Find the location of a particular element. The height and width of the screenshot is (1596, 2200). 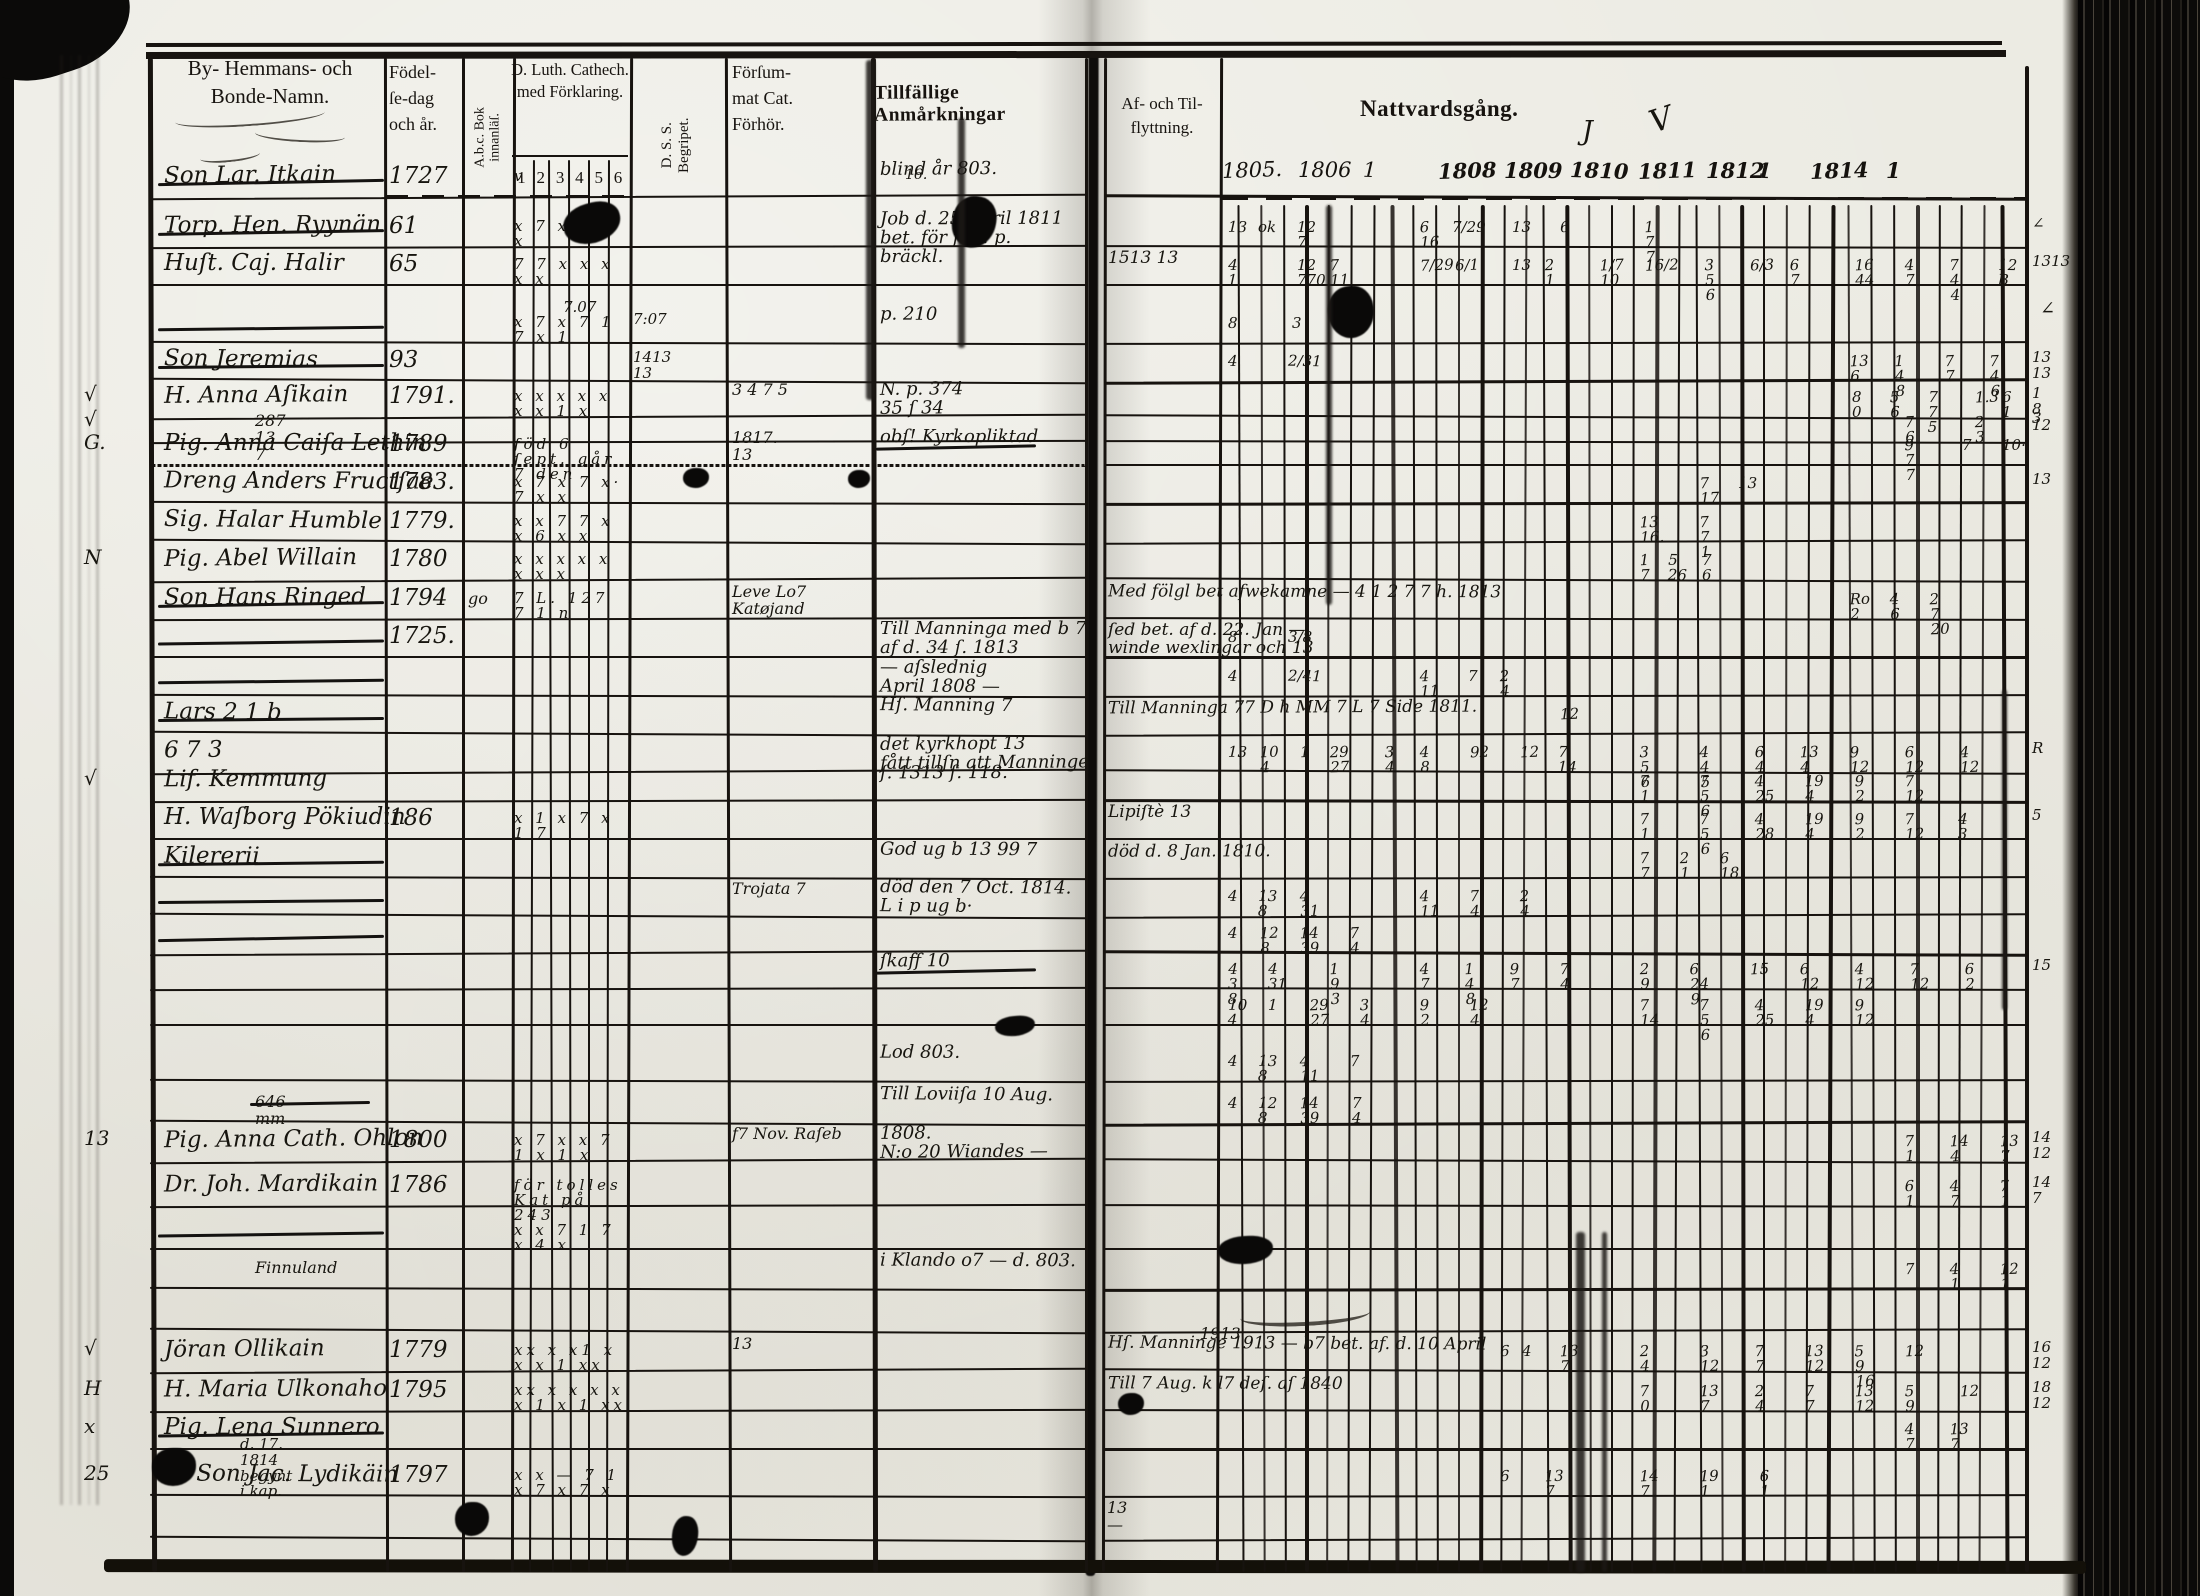

year-label: 1810 is located at coordinates (1599, 170).